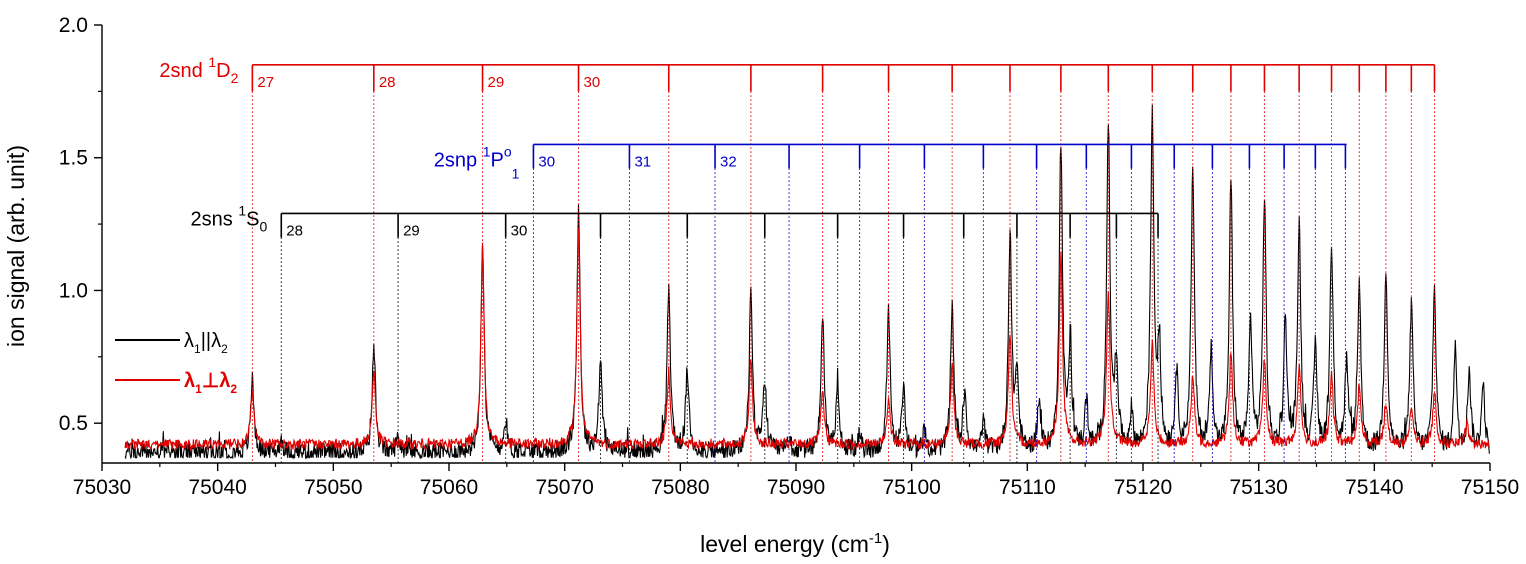 Image resolution: width=1526 pixels, height=564 pixels. What do you see at coordinates (795, 543) in the screenshot?
I see `x-axis-title: level energy (cm-1)` at bounding box center [795, 543].